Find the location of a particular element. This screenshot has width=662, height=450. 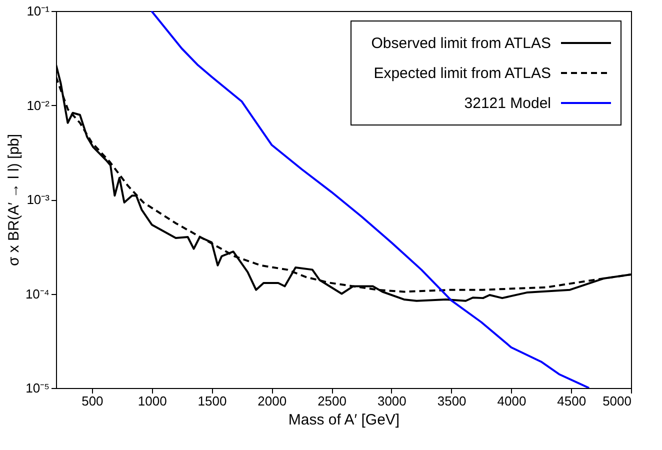

x-tick-label: 1500 is located at coordinates (212, 401).